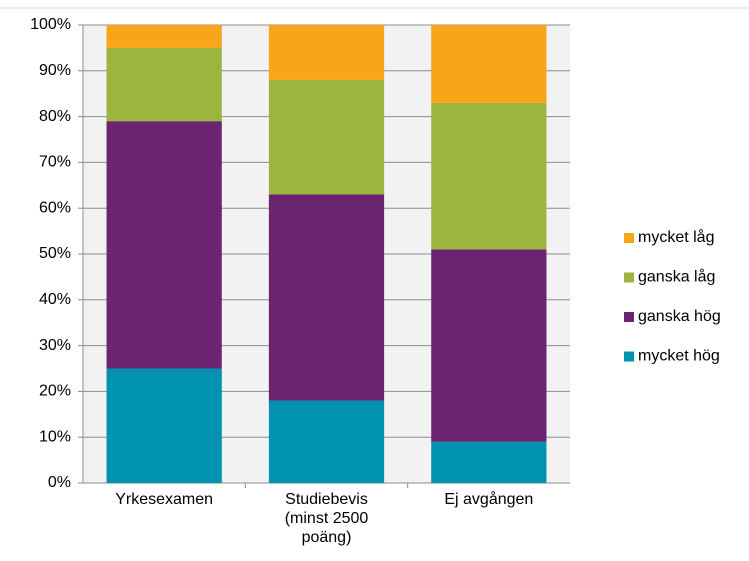  What do you see at coordinates (59, 482) in the screenshot?
I see `y-tick-label: 0%` at bounding box center [59, 482].